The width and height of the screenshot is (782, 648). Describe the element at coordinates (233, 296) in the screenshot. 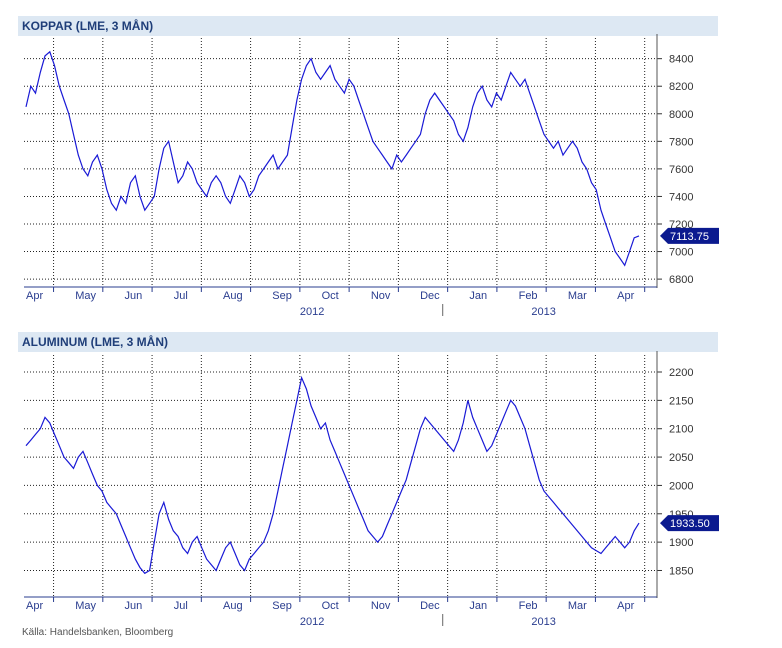

I see `copper-month-label: Aug` at that location.